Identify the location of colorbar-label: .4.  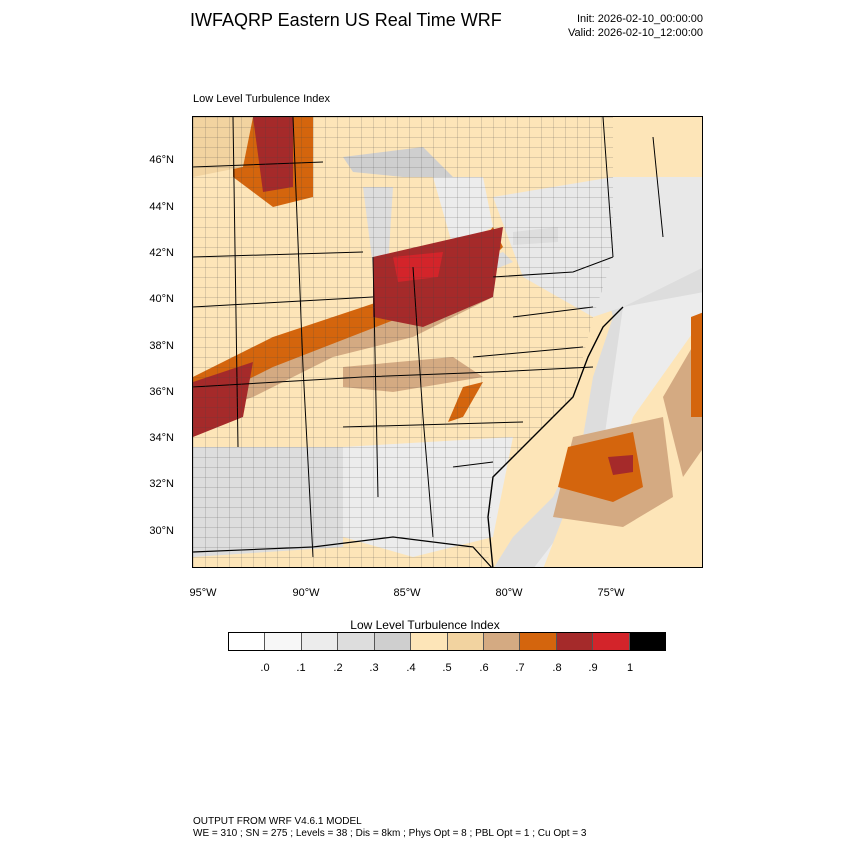
(411, 668).